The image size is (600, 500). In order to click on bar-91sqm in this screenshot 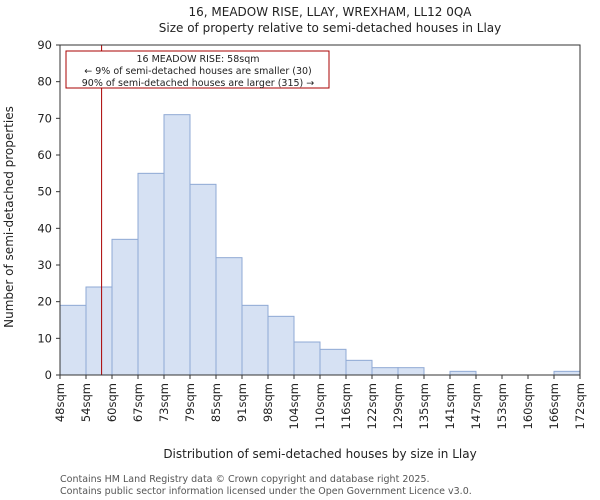, I will do `click(255, 340)`.